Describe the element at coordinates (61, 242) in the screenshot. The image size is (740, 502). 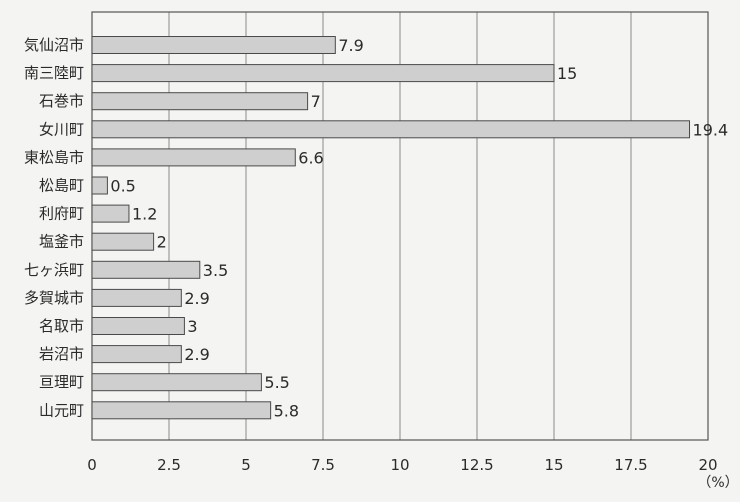
I see `category-label: 塩釜市` at that location.